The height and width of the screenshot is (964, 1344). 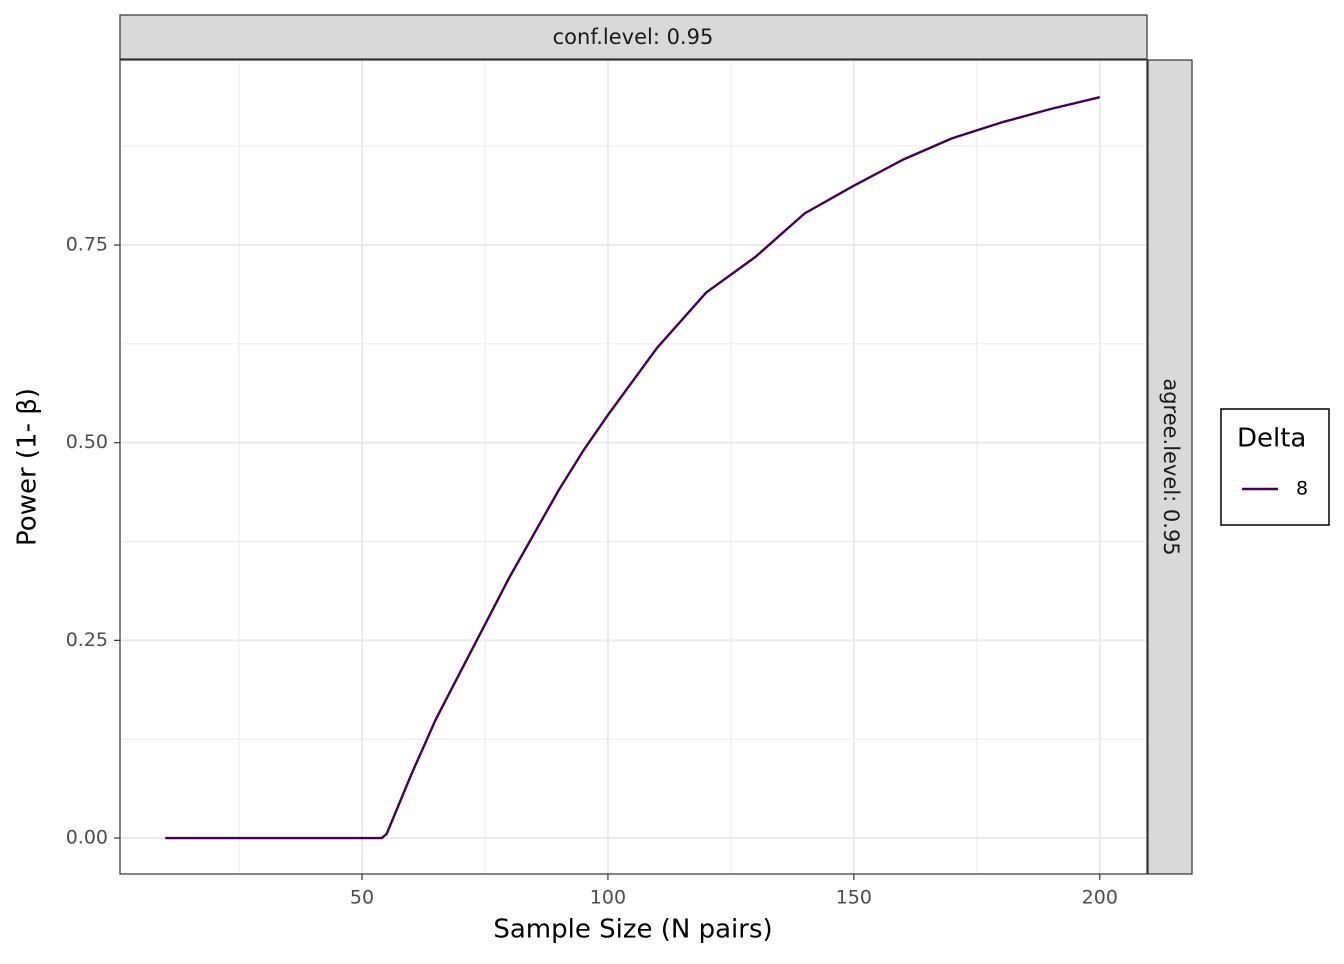 I want to click on x-tick-label: 50, so click(x=362, y=898).